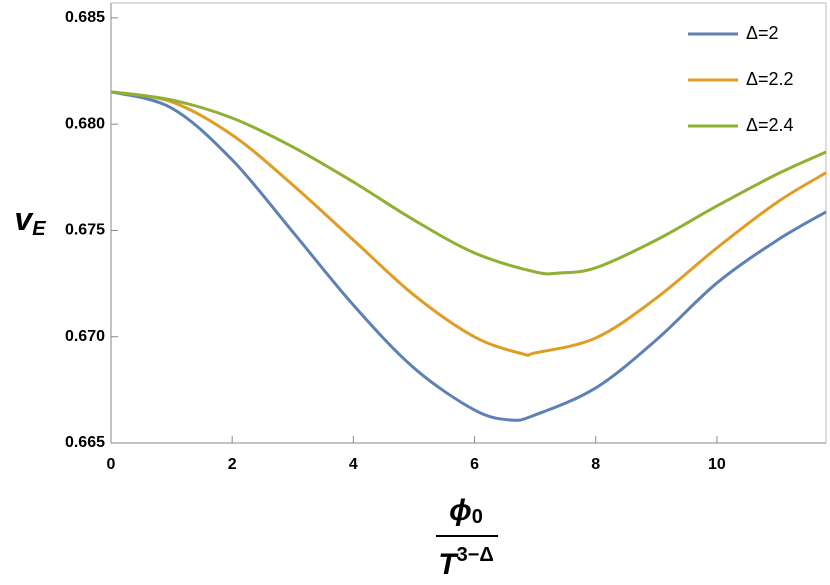 This screenshot has height=585, width=830. I want to click on legend-label: Δ=2.4, so click(770, 125).